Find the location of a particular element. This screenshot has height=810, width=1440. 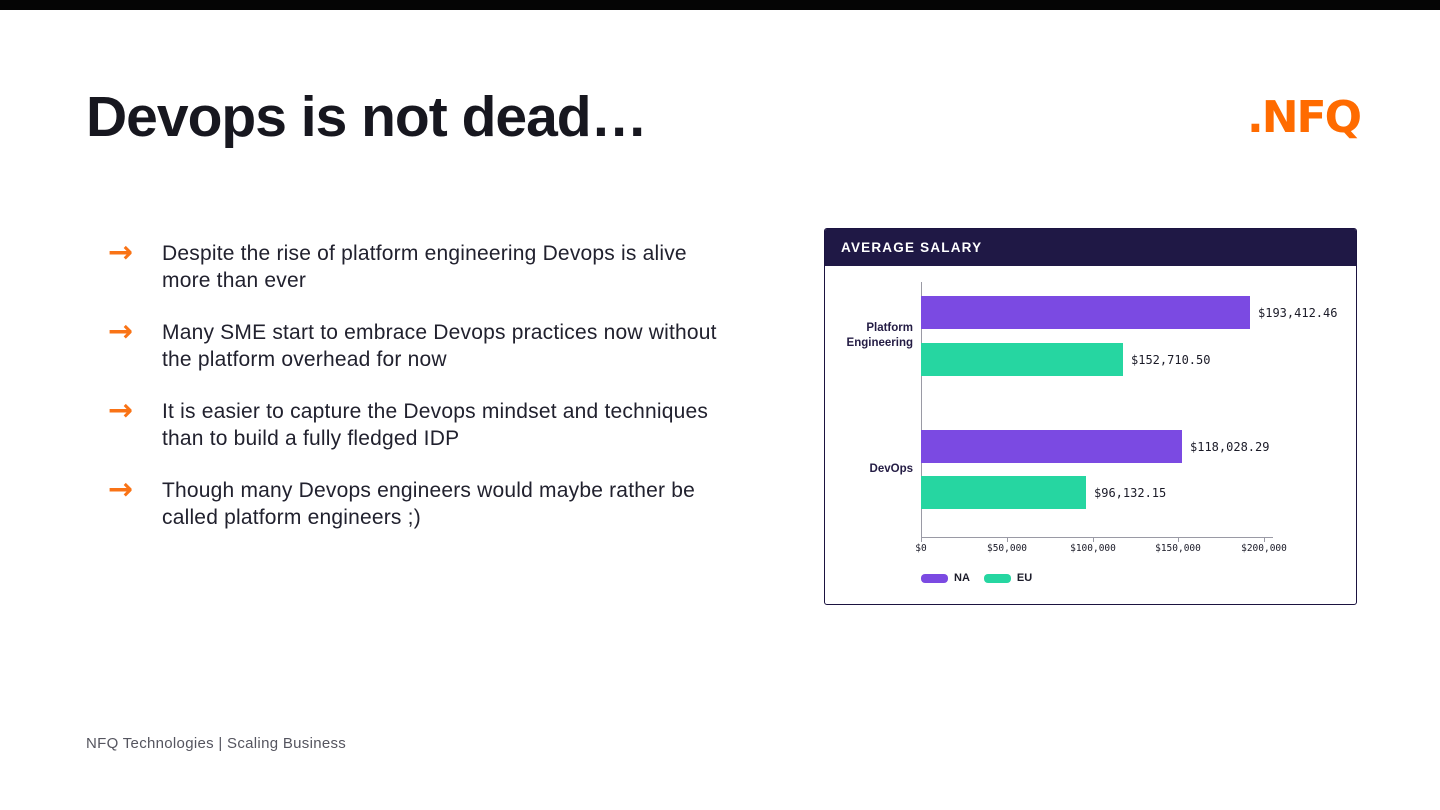

bar-value-label: $193,412.46 is located at coordinates (1298, 312).